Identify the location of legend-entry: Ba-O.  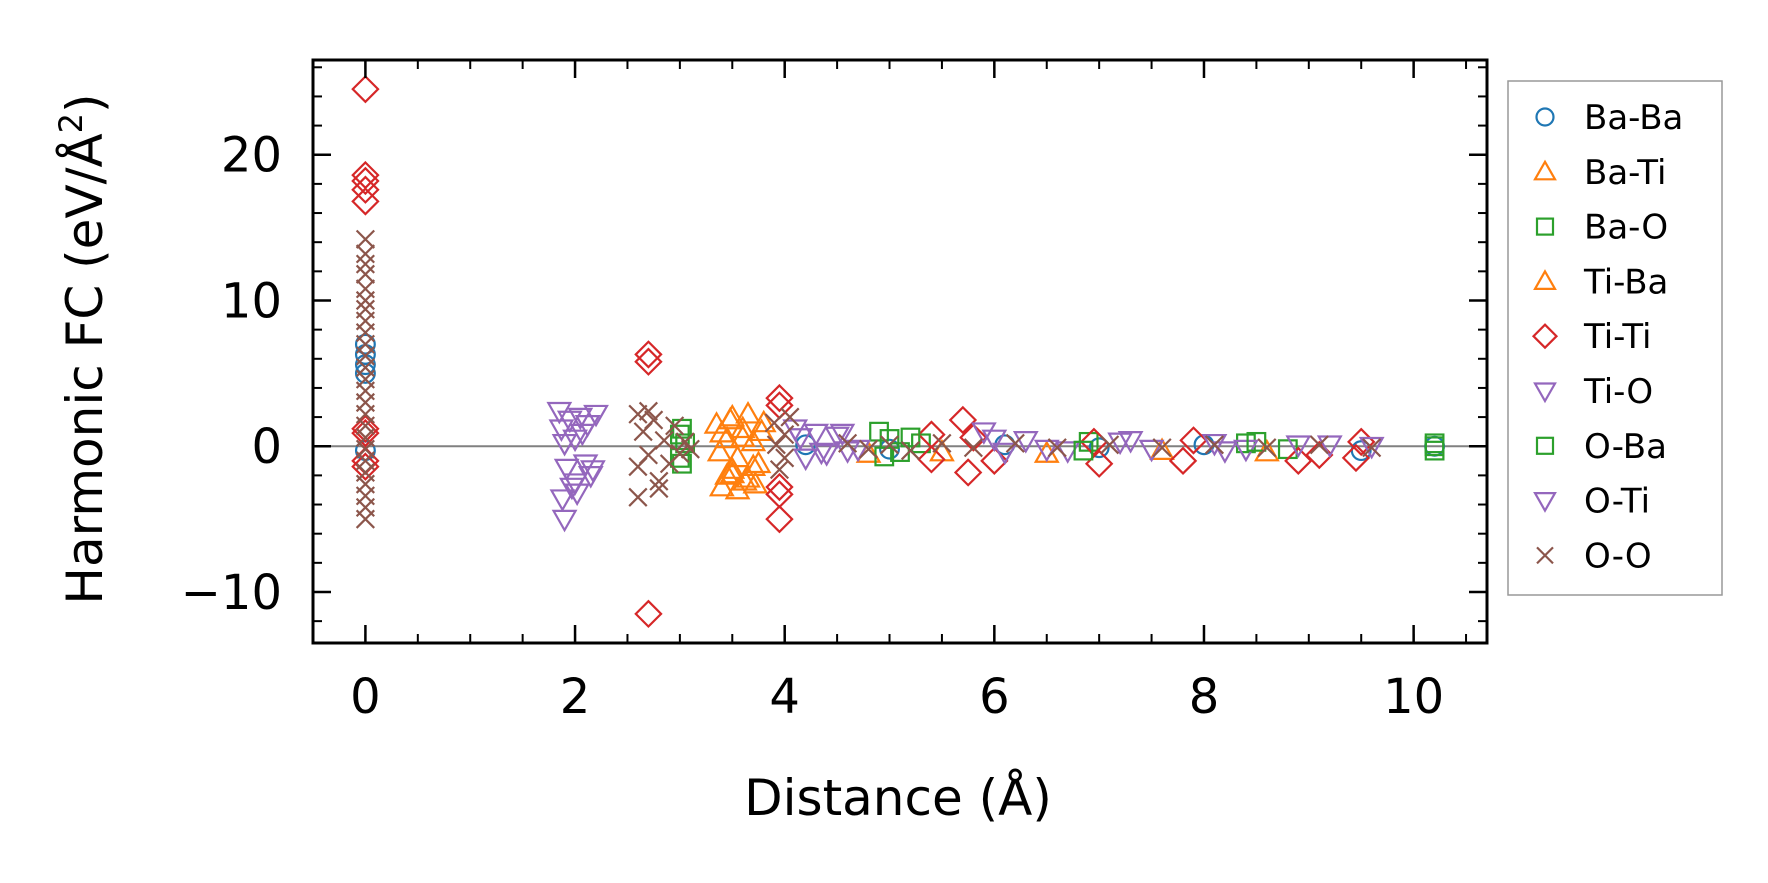
(1601, 228).